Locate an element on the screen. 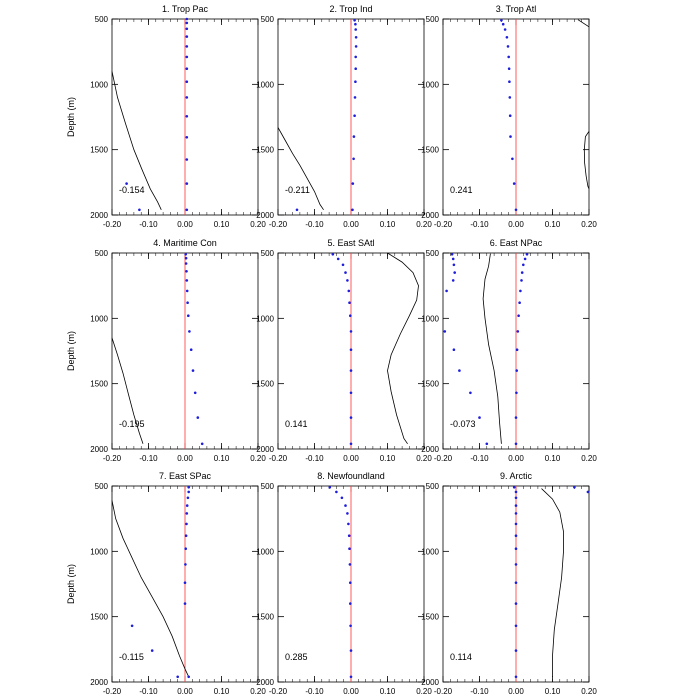 Image resolution: width=700 pixels, height=700 pixels. panel-title: 3. Trop Atl is located at coordinates (516, 9).